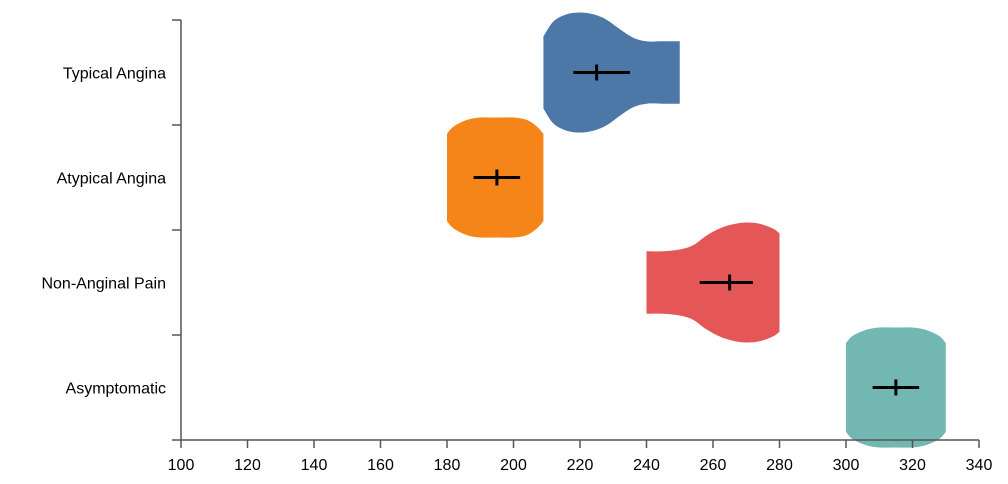  Describe the element at coordinates (112, 179) in the screenshot. I see `y-tick-label: Atypical Angina` at that location.